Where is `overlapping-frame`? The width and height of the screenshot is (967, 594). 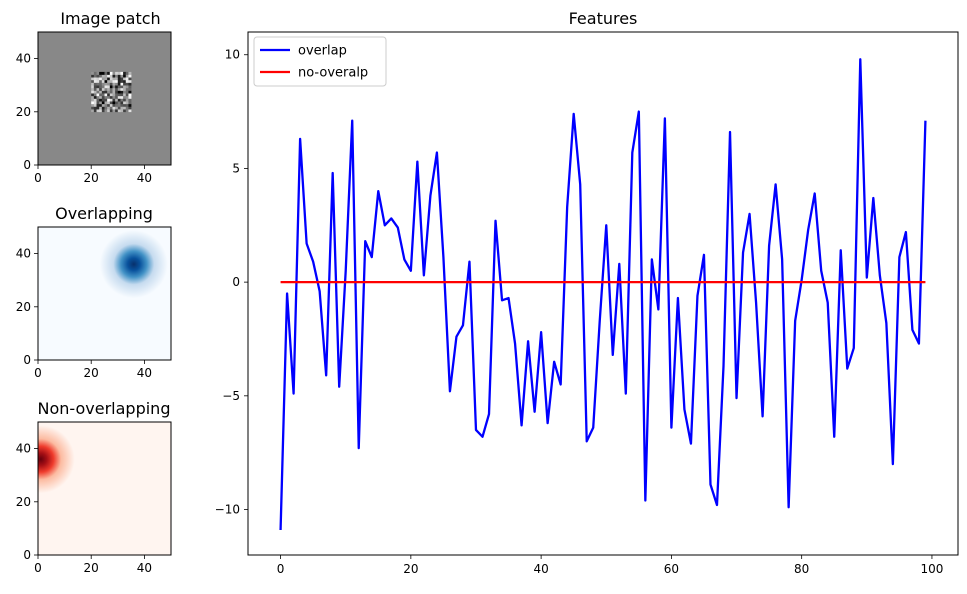
overlapping-frame is located at coordinates (104, 293).